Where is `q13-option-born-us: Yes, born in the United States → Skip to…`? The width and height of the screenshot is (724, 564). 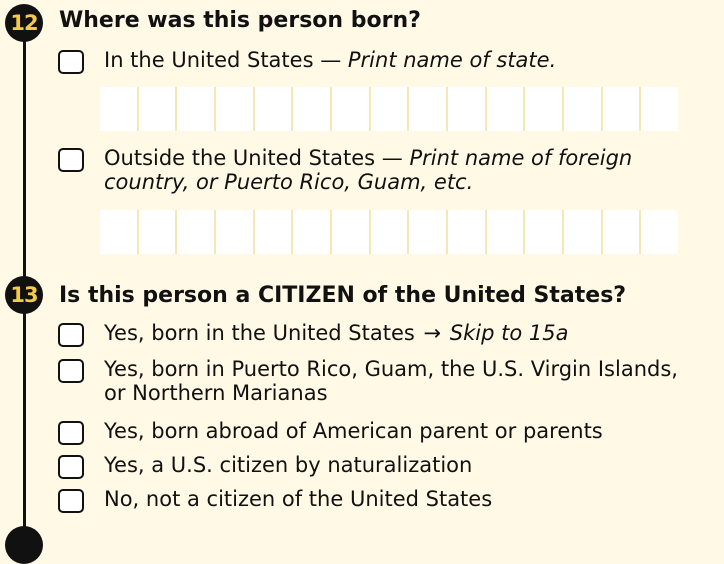 q13-option-born-us: Yes, born in the United States → Skip to… is located at coordinates (313, 334).